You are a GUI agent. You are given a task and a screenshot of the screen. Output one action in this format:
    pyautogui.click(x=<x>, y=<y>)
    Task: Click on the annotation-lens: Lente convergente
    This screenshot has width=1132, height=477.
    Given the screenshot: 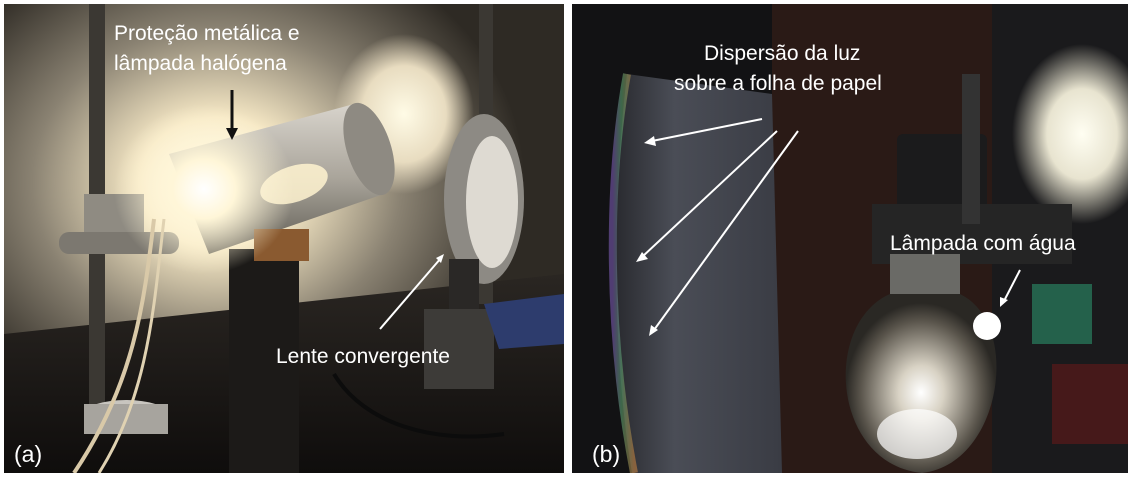 What is the action you would take?
    pyautogui.click(x=363, y=356)
    